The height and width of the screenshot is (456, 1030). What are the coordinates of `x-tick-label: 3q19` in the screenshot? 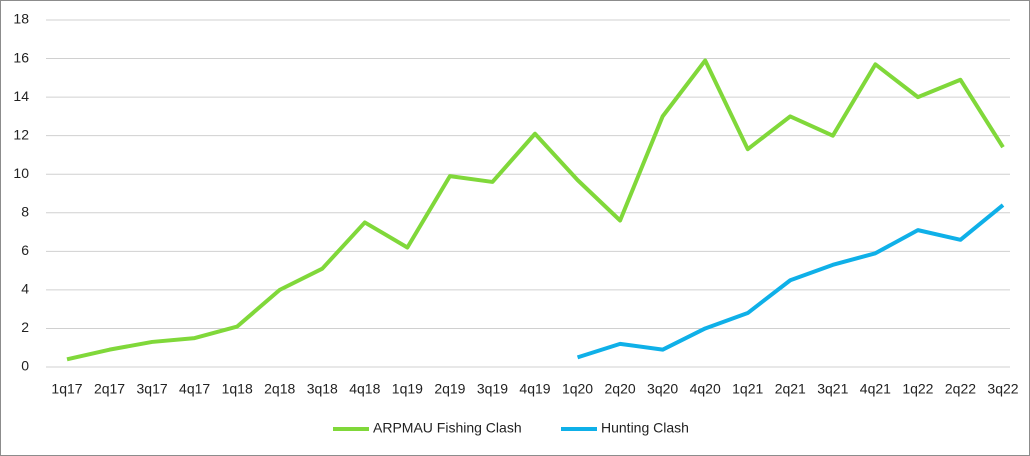 It's located at (492, 389).